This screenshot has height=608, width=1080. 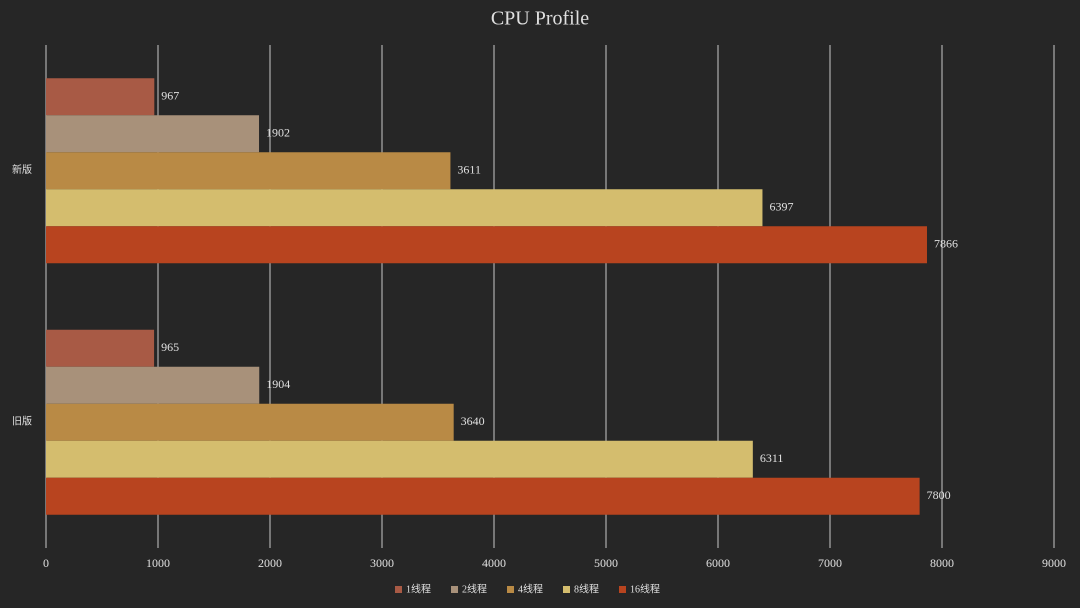 I want to click on legend-label: 16线程, so click(x=645, y=588).